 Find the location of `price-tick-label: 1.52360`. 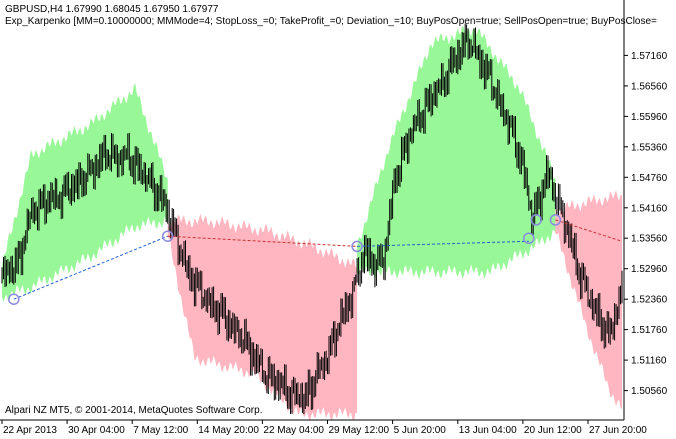

price-tick-label: 1.52360 is located at coordinates (649, 300).